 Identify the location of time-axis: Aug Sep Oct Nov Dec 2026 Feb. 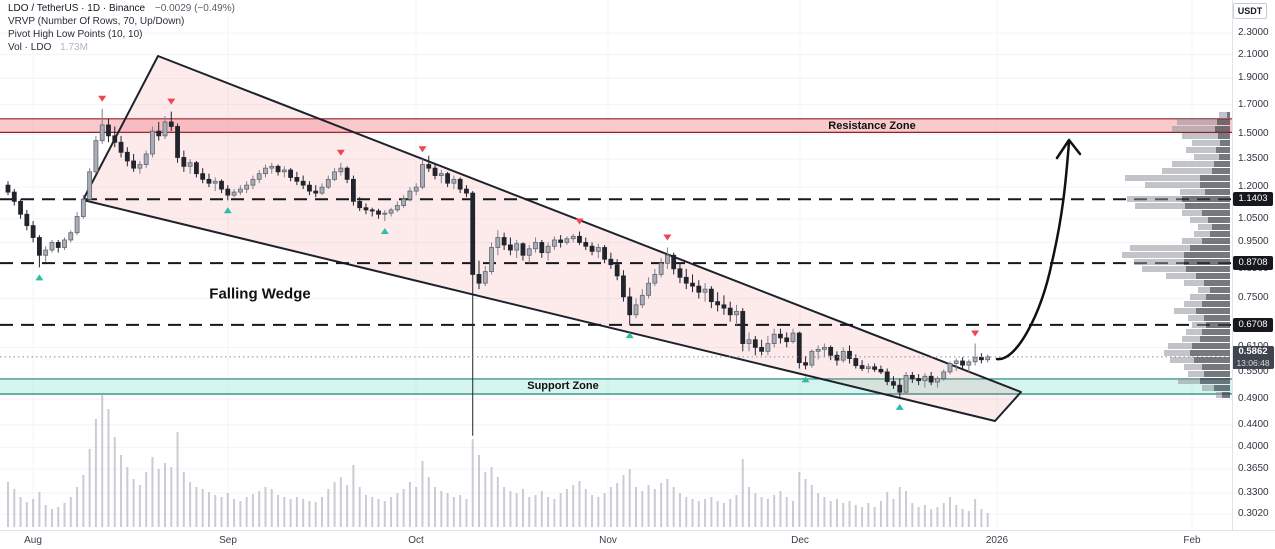
(637, 539).